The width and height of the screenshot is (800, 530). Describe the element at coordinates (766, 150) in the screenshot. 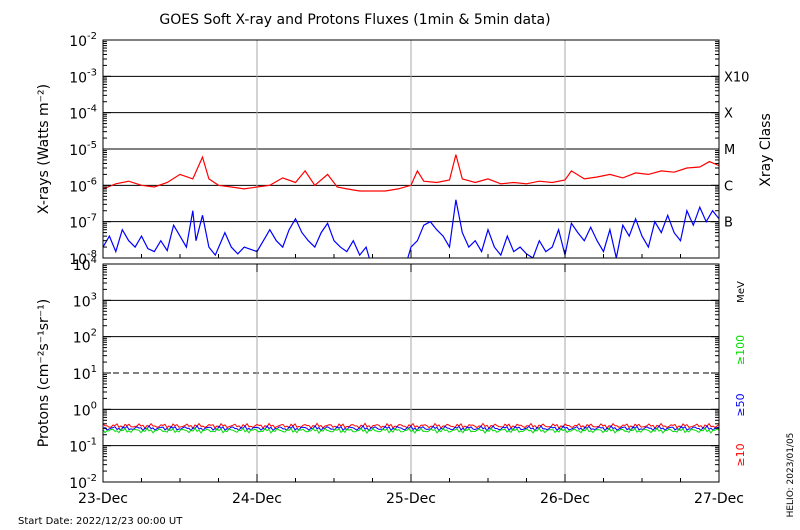

I see `xray-class-axis-label: Xray Class` at that location.